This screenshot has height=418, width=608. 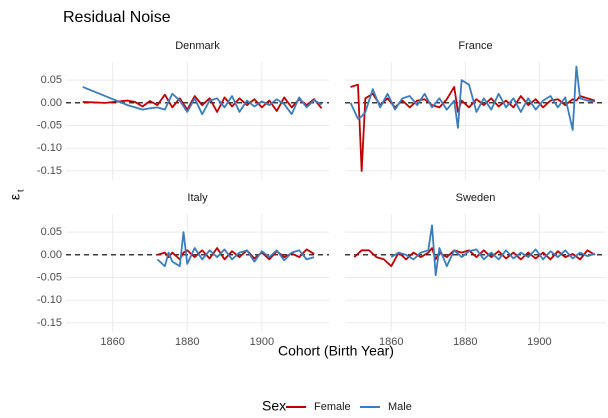 What do you see at coordinates (475, 46) in the screenshot?
I see `facet-title: France` at bounding box center [475, 46].